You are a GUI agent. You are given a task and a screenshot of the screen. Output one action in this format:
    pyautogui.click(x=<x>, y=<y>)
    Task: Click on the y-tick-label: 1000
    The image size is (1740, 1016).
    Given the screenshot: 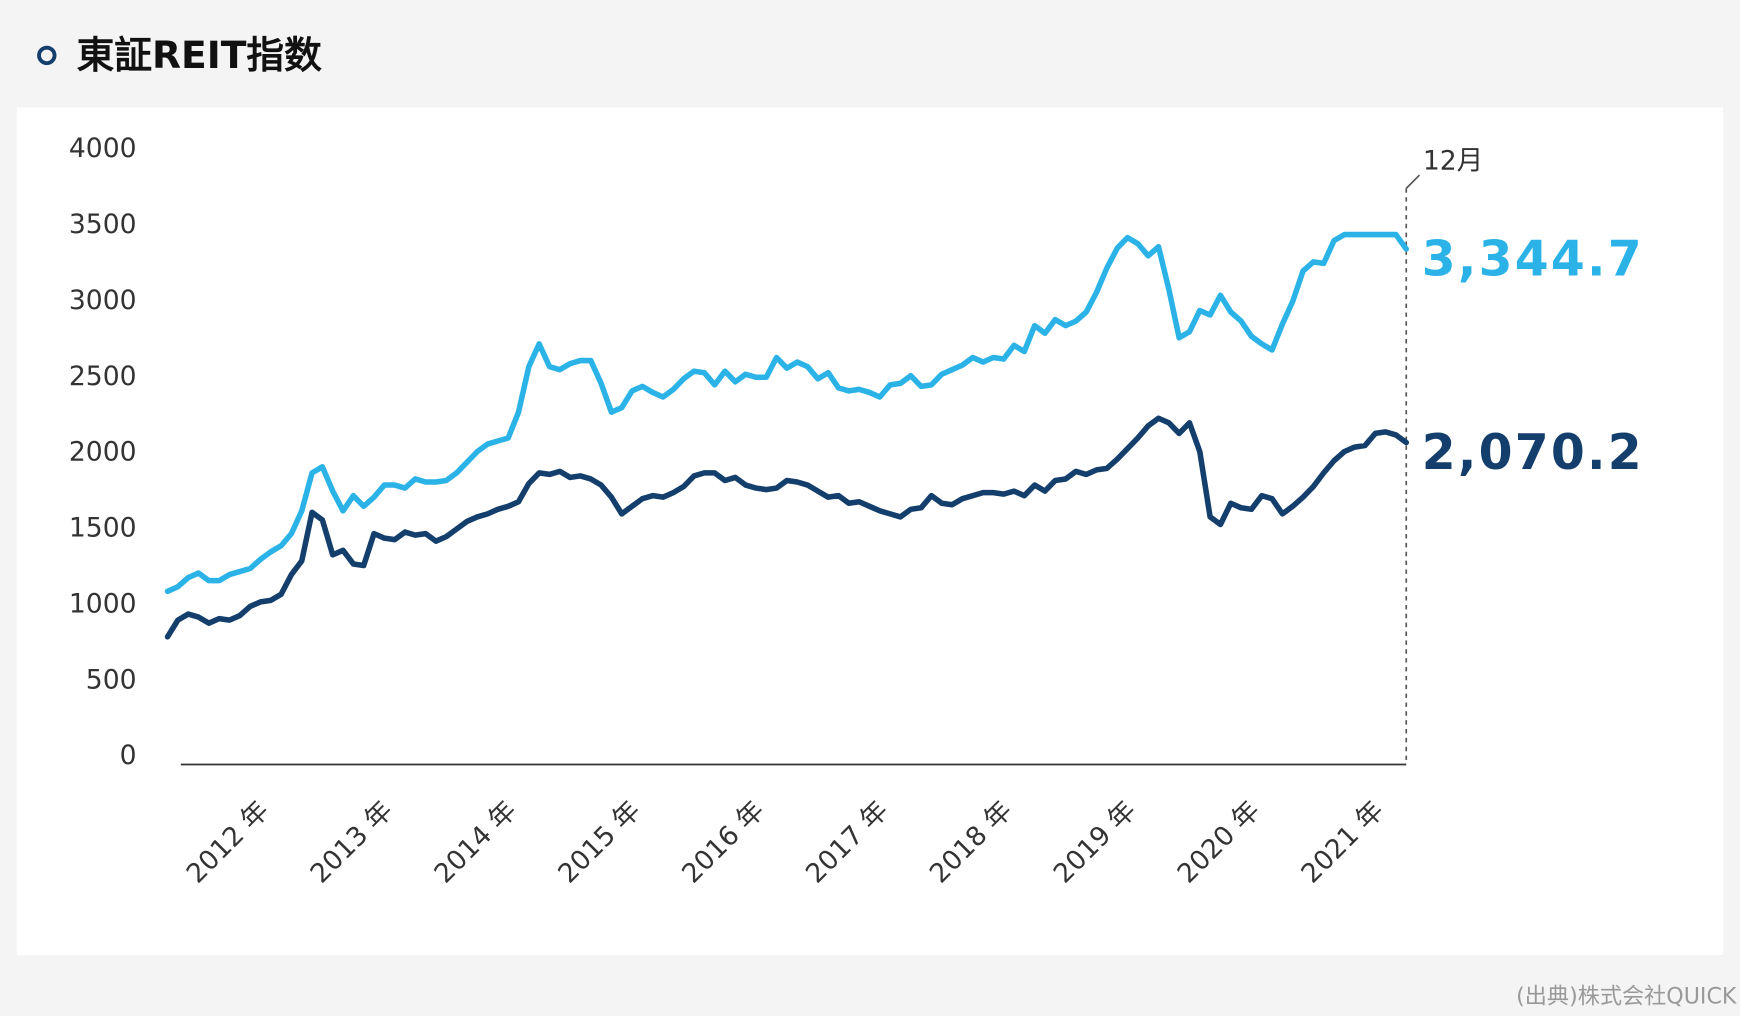 What is the action you would take?
    pyautogui.click(x=103, y=603)
    